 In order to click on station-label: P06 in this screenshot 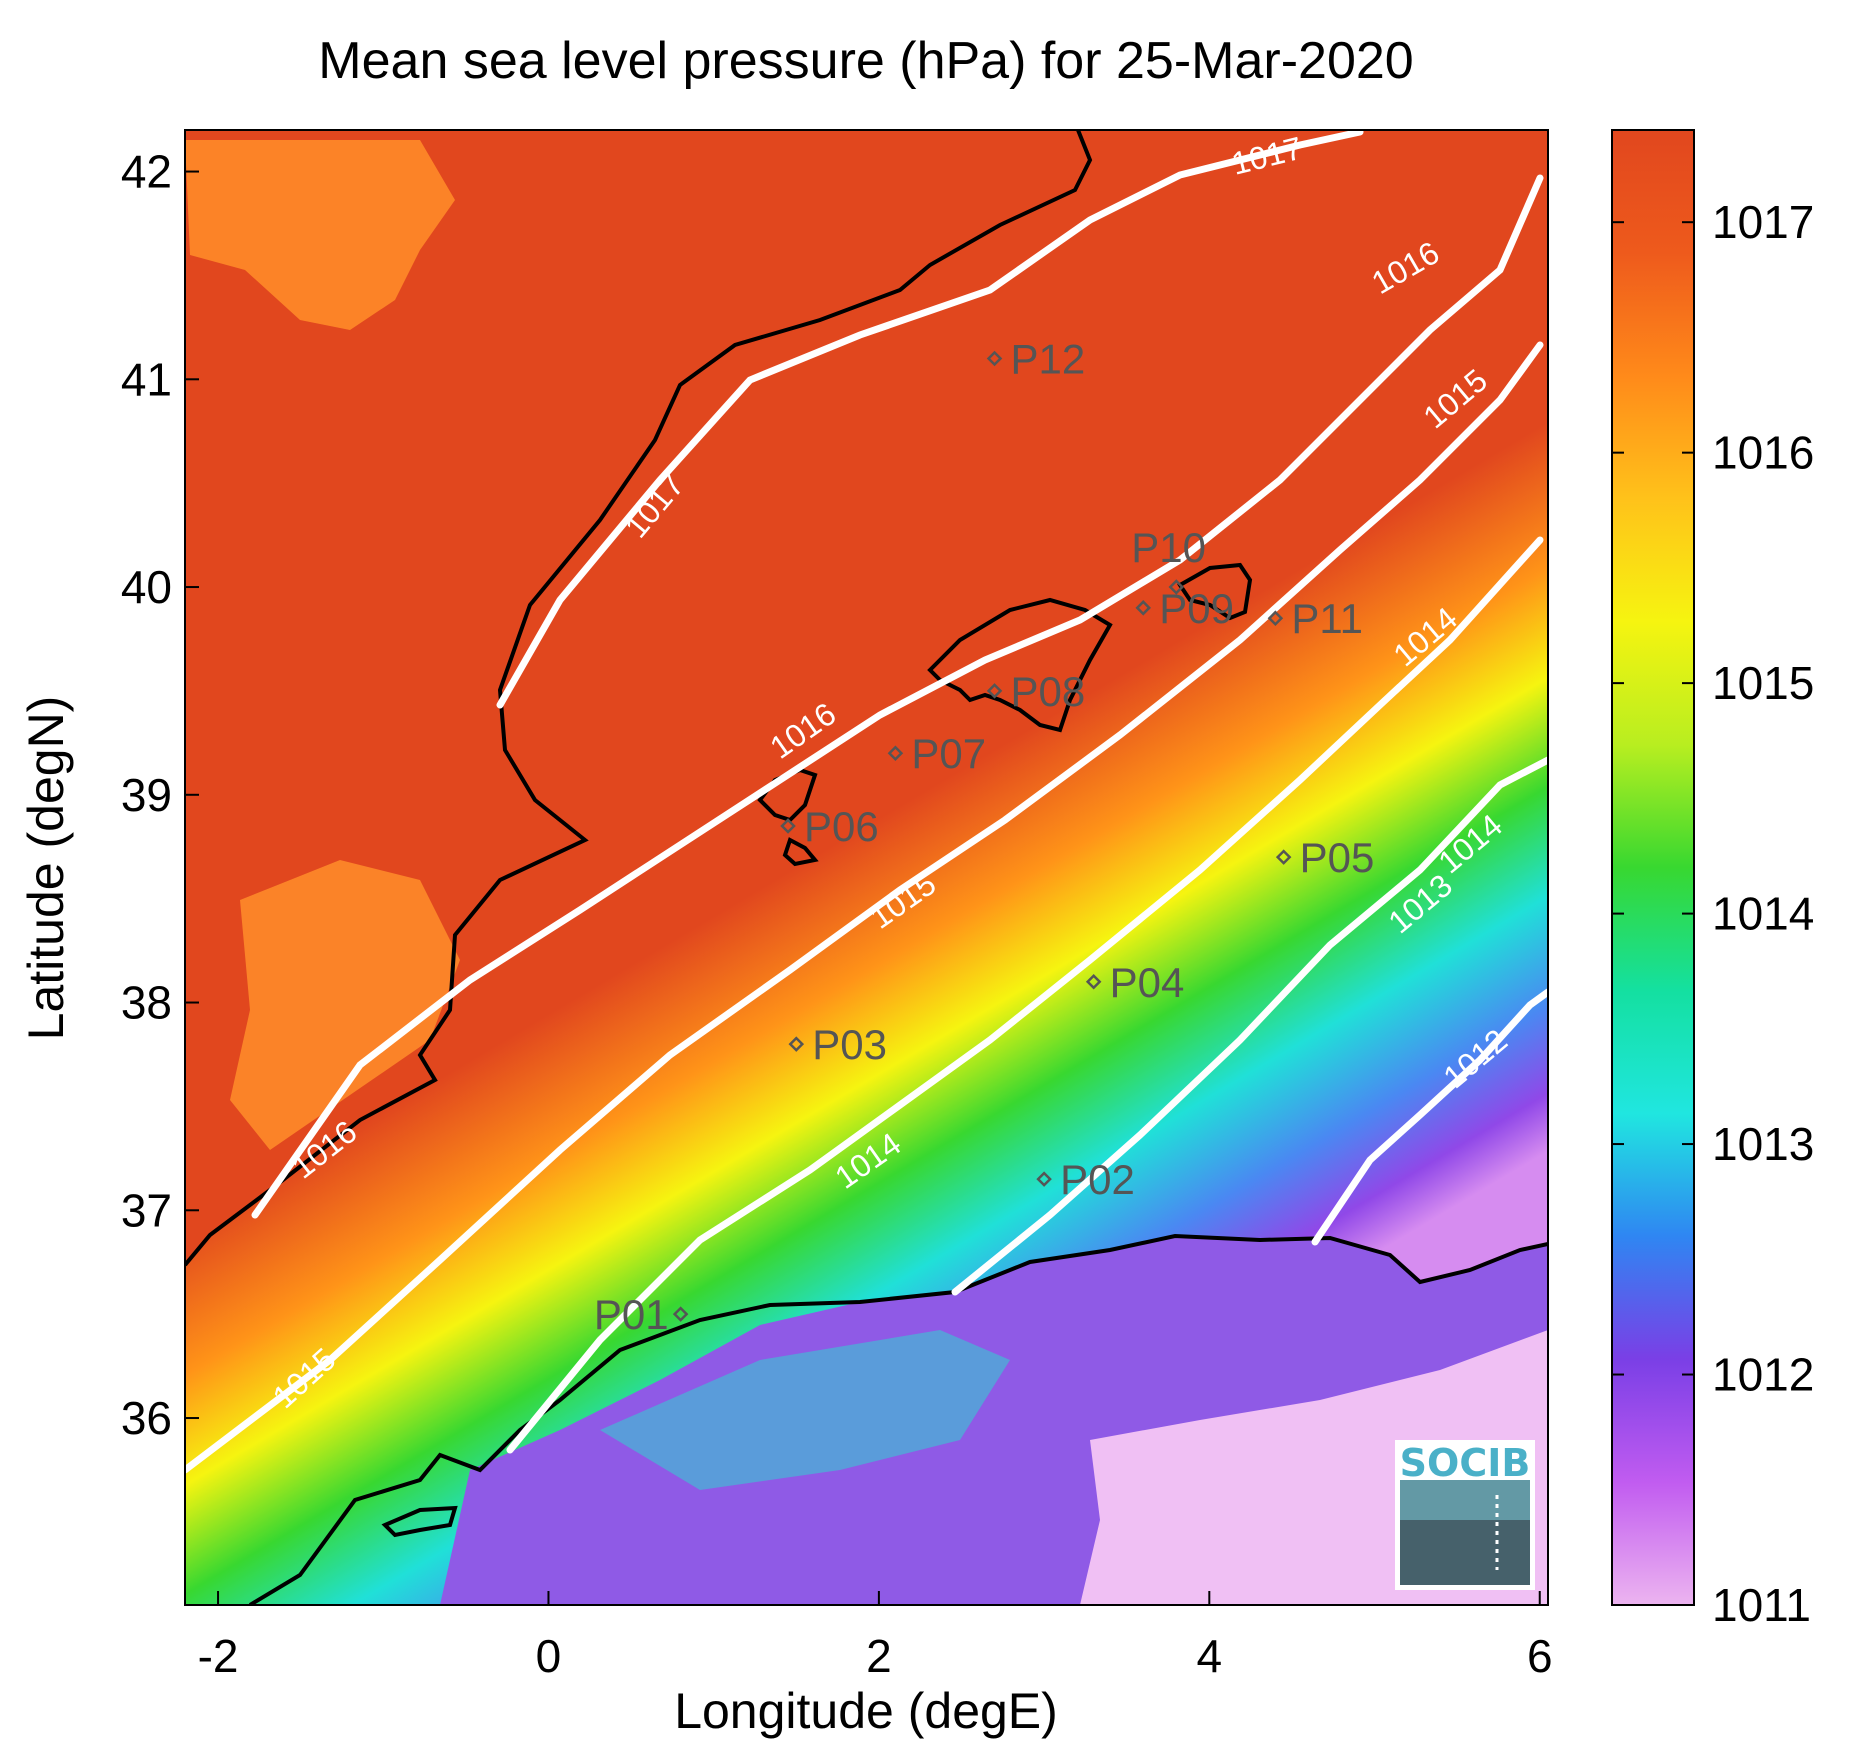, I will do `click(841, 826)`.